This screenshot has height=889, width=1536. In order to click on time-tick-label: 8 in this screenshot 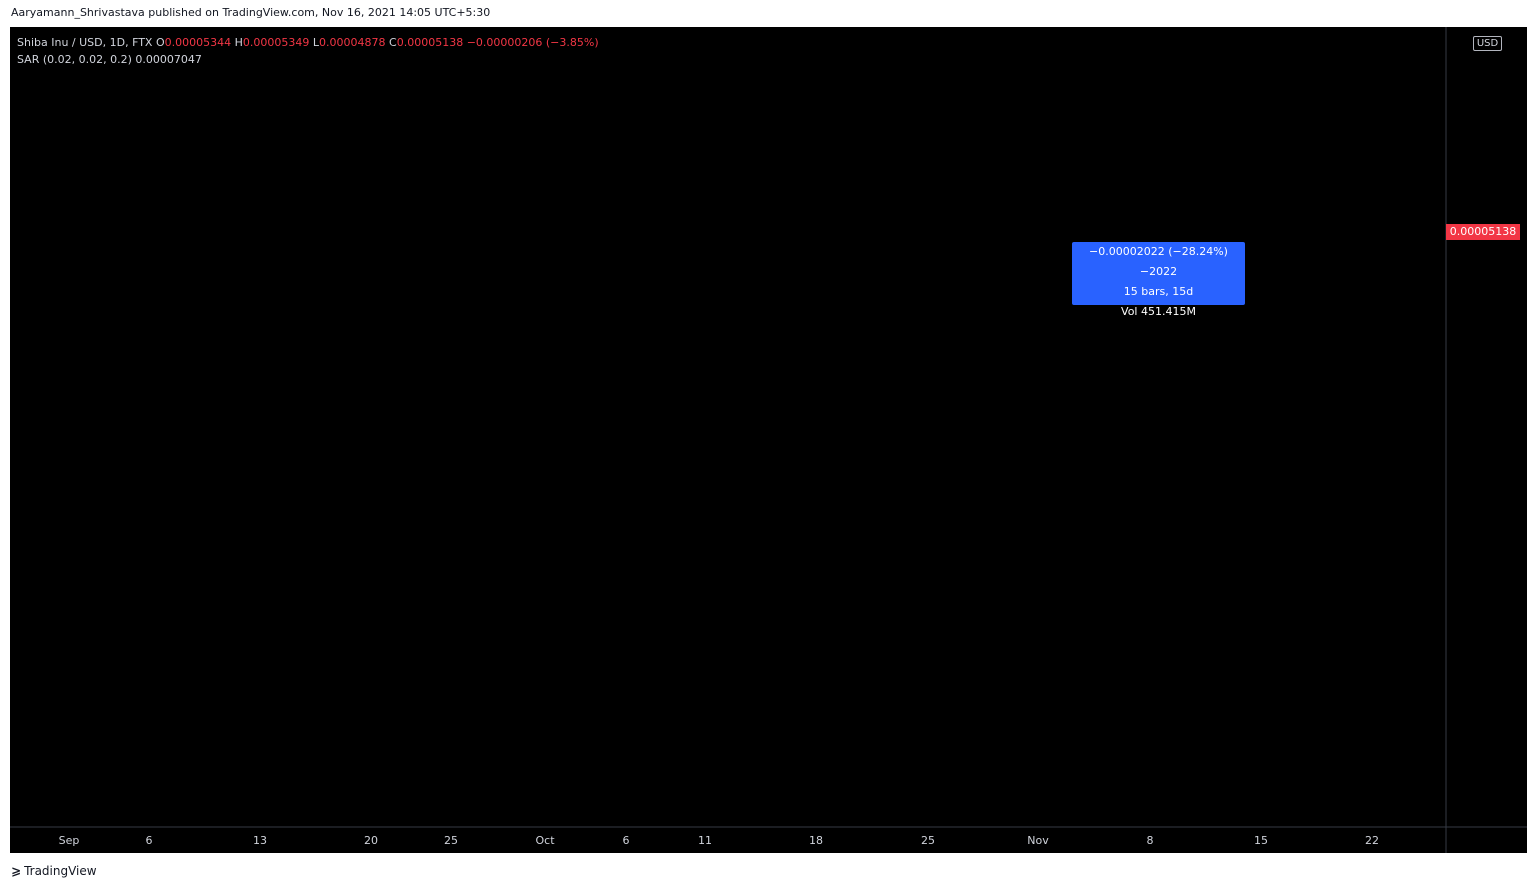, I will do `click(1150, 840)`.